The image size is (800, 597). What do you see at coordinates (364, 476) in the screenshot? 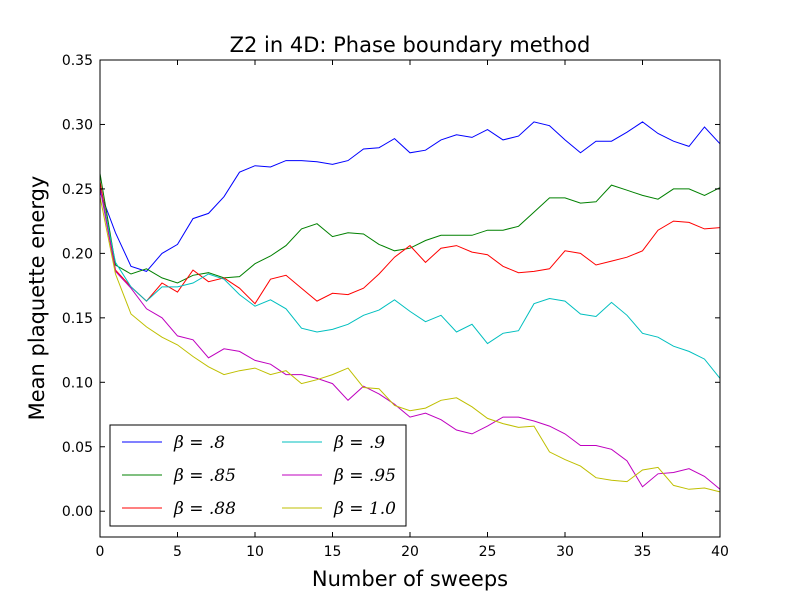
I see `legend-label-4: β = .95` at bounding box center [364, 476].